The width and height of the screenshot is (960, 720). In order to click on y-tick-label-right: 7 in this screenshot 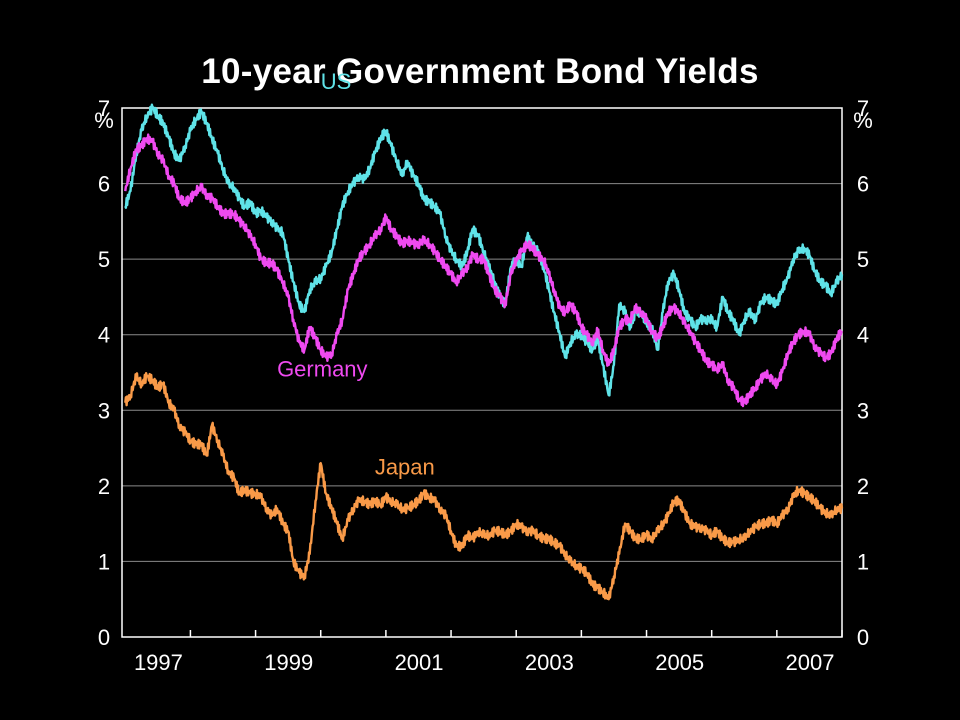, I will do `click(863, 108)`.